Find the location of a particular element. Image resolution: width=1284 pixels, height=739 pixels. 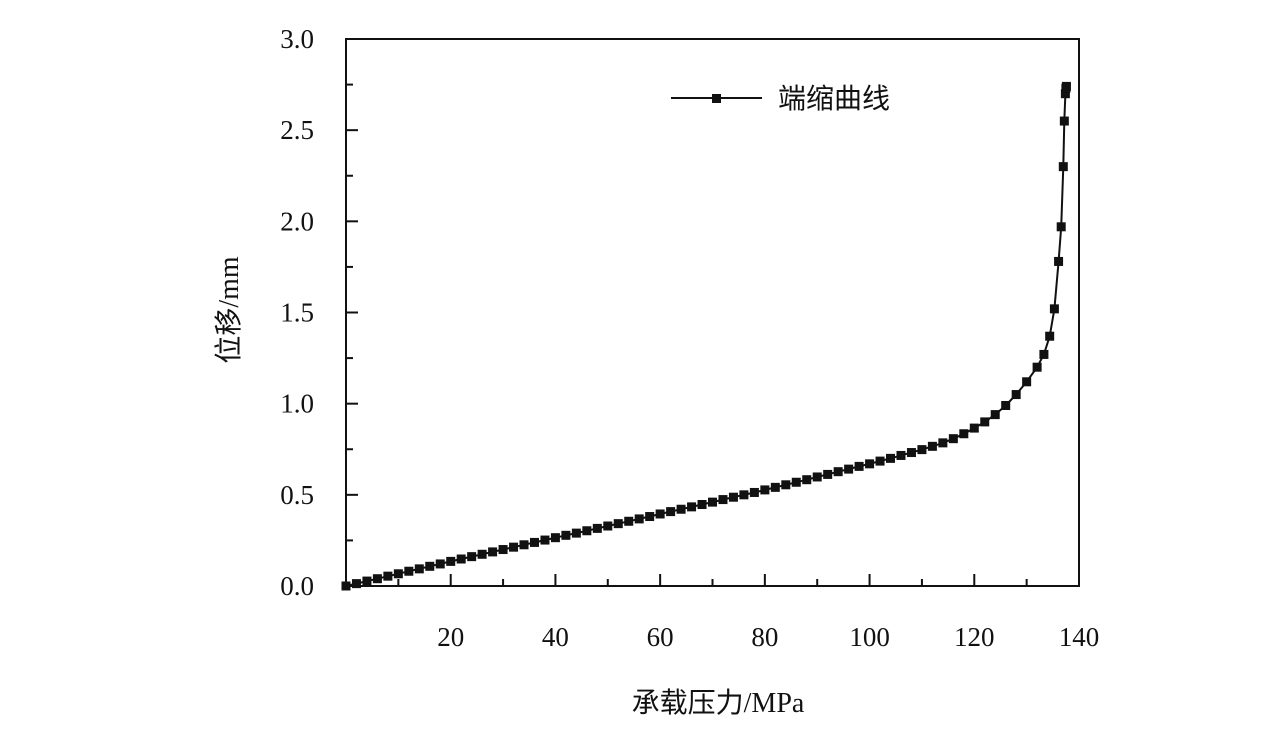

y-tick-label: 1.0 is located at coordinates (297, 404).